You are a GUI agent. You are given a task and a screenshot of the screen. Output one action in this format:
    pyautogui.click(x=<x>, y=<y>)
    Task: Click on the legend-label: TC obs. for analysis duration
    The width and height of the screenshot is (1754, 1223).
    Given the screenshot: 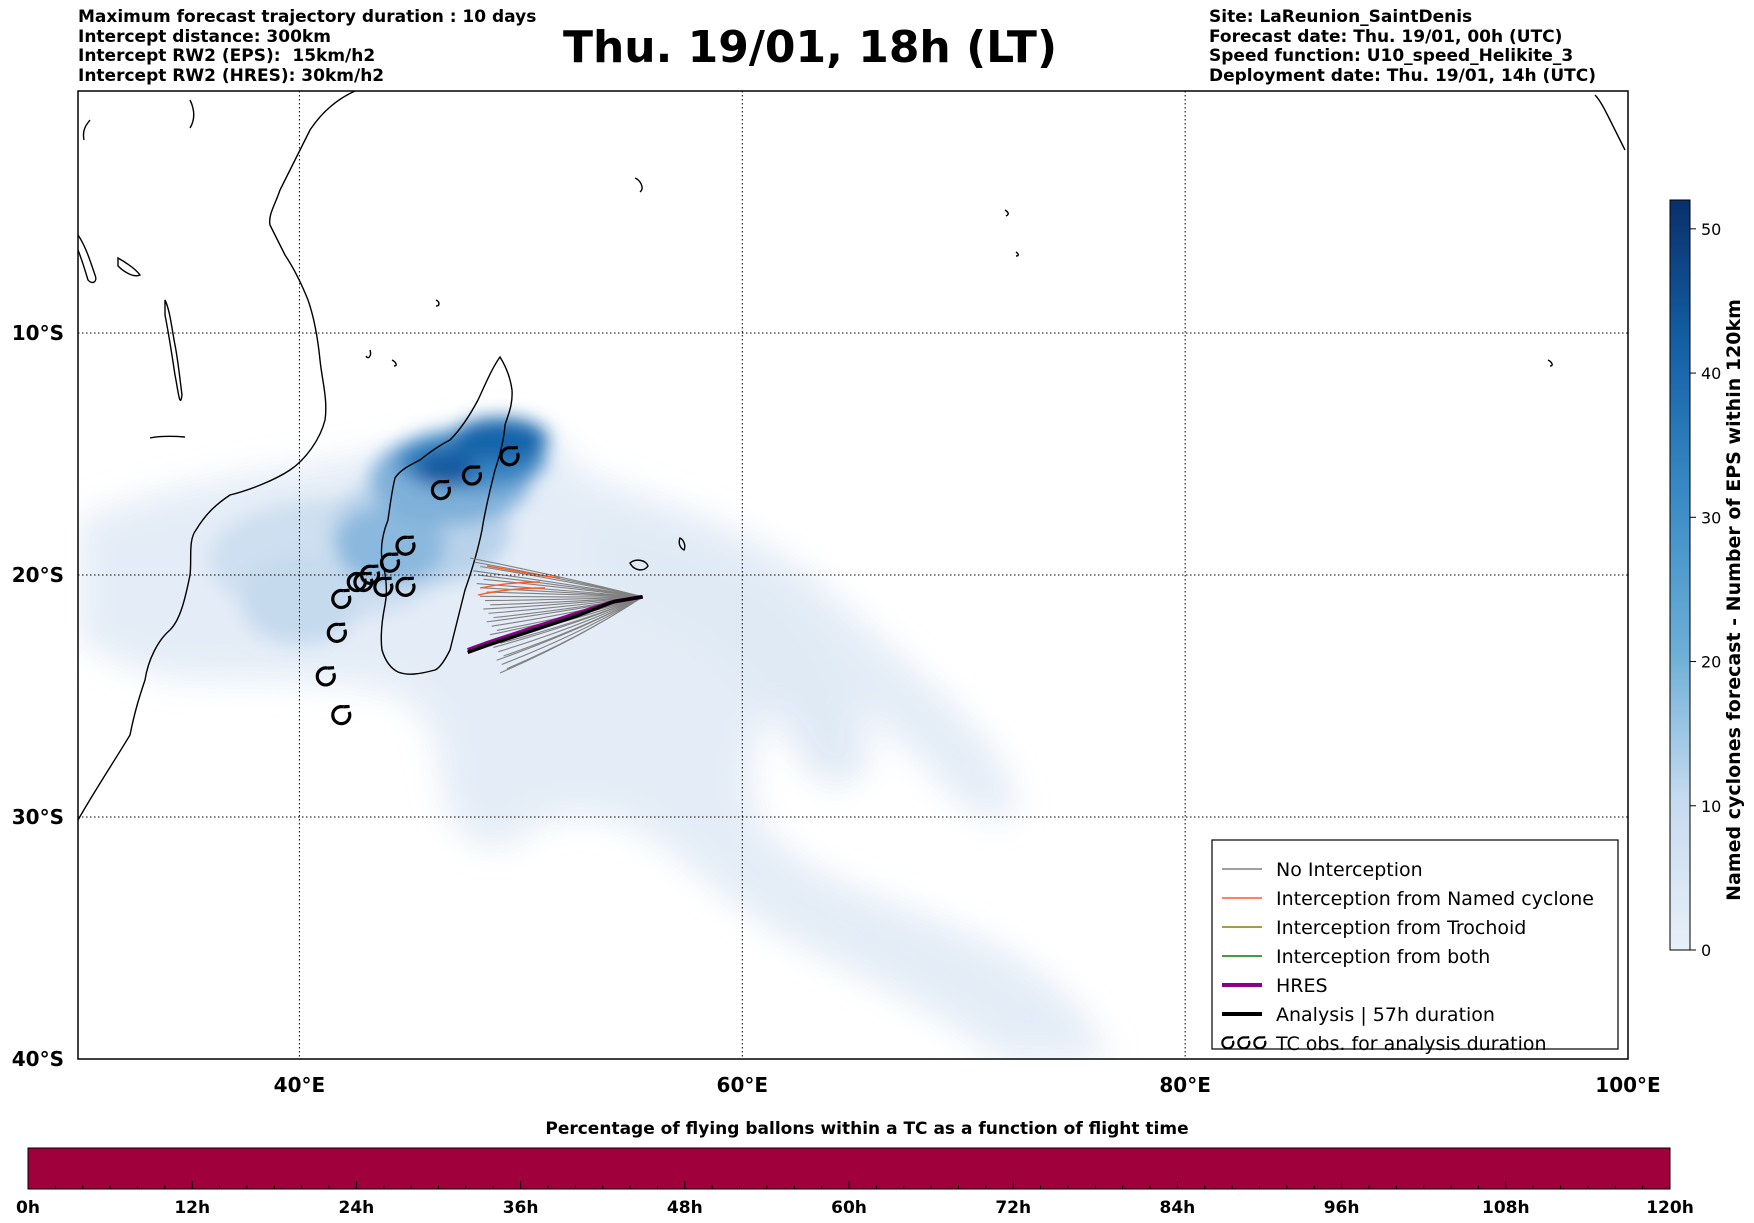 What is the action you would take?
    pyautogui.click(x=1411, y=1044)
    